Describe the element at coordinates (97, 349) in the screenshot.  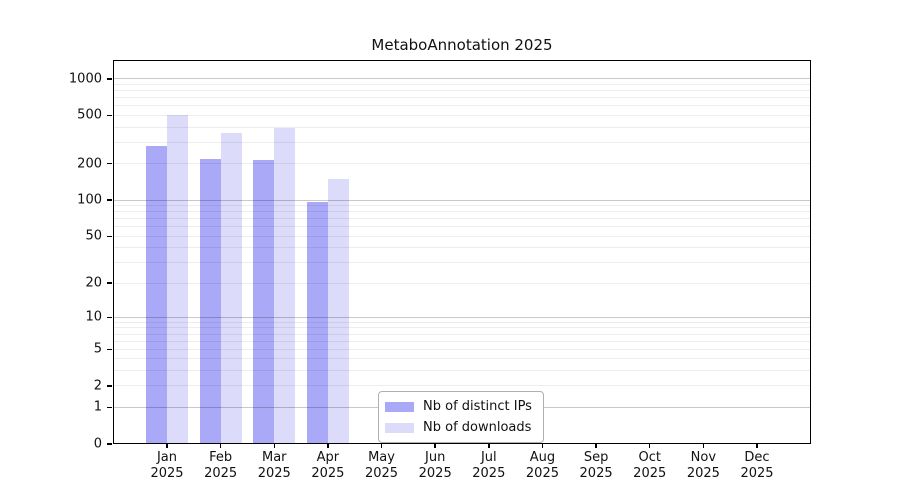
I see `y-tick-label-5: 5` at that location.